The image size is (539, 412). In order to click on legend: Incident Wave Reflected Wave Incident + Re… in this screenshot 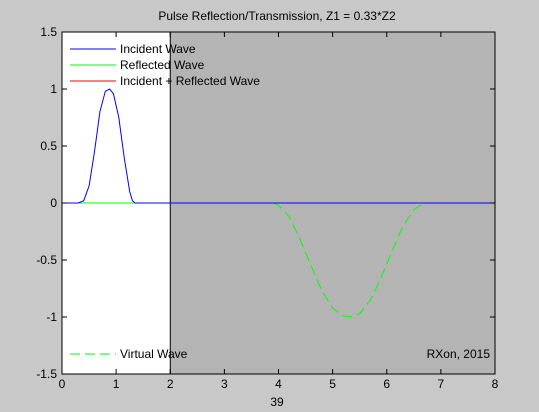, I will do `click(165, 65)`.